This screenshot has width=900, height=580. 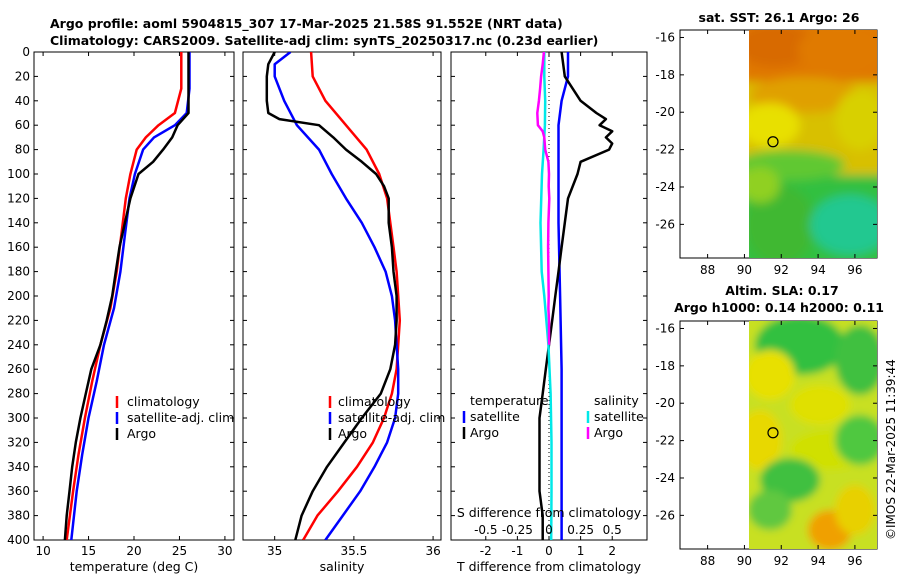 I want to click on x-tick-label: 2, so click(x=612, y=551).